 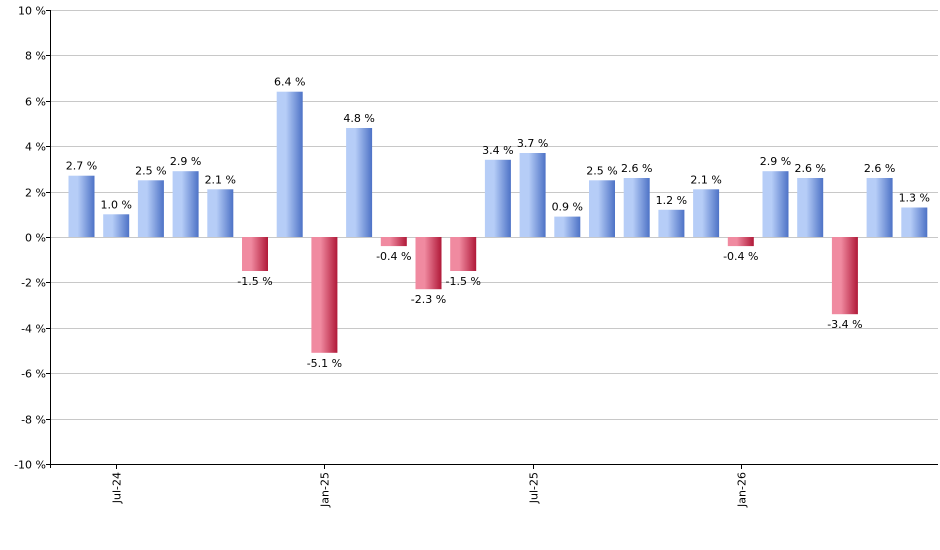 What do you see at coordinates (35, 56) in the screenshot?
I see `y-tick-label: 8 %` at bounding box center [35, 56].